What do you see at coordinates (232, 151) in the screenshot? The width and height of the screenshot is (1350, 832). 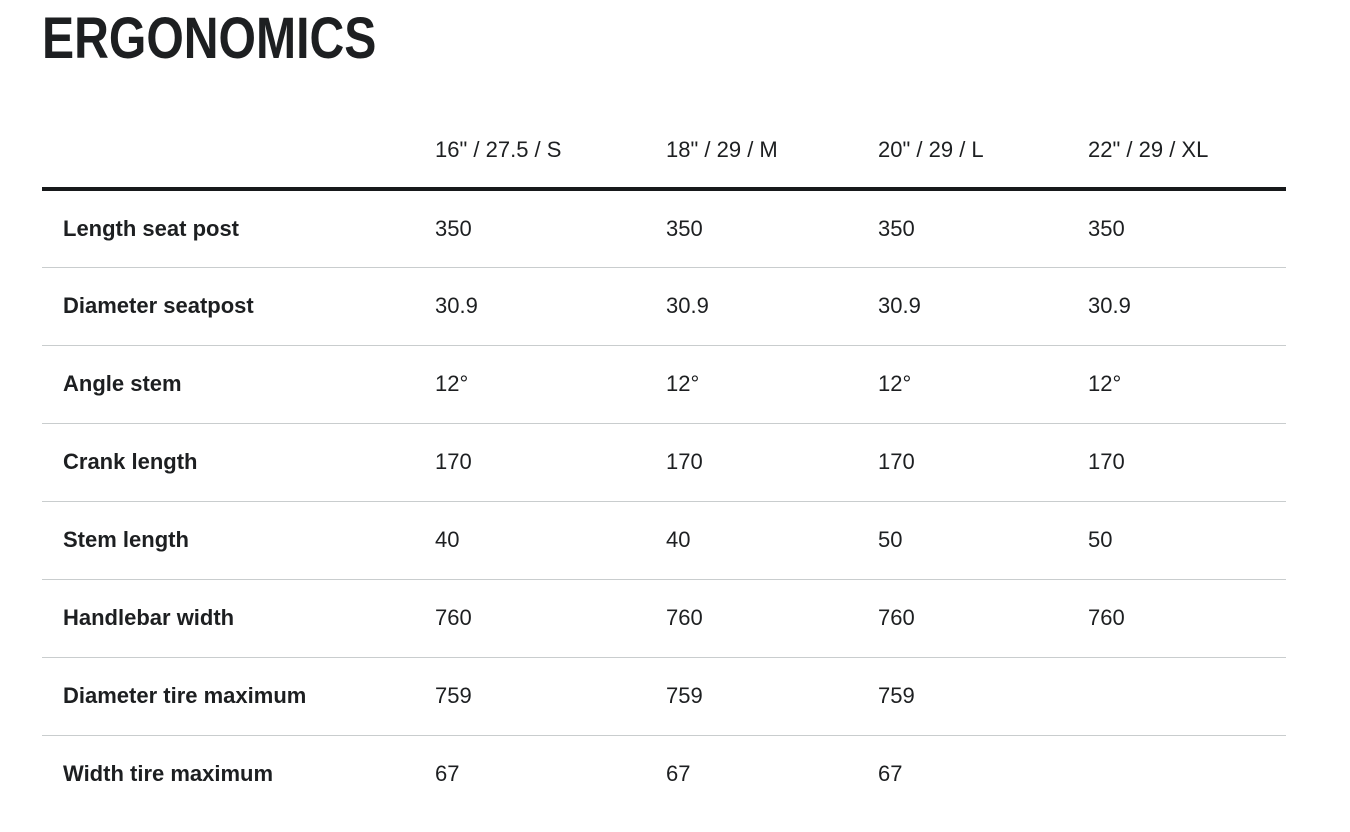 I see `header-empty-cell` at bounding box center [232, 151].